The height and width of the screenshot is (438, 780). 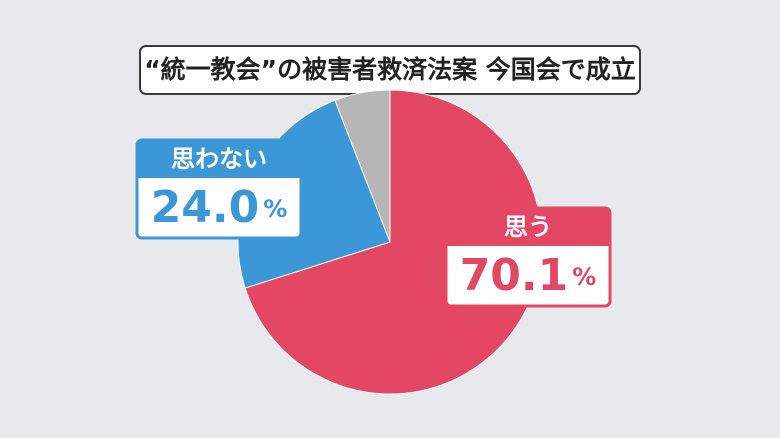 I want to click on data-label-value: 70.1, so click(x=514, y=275).